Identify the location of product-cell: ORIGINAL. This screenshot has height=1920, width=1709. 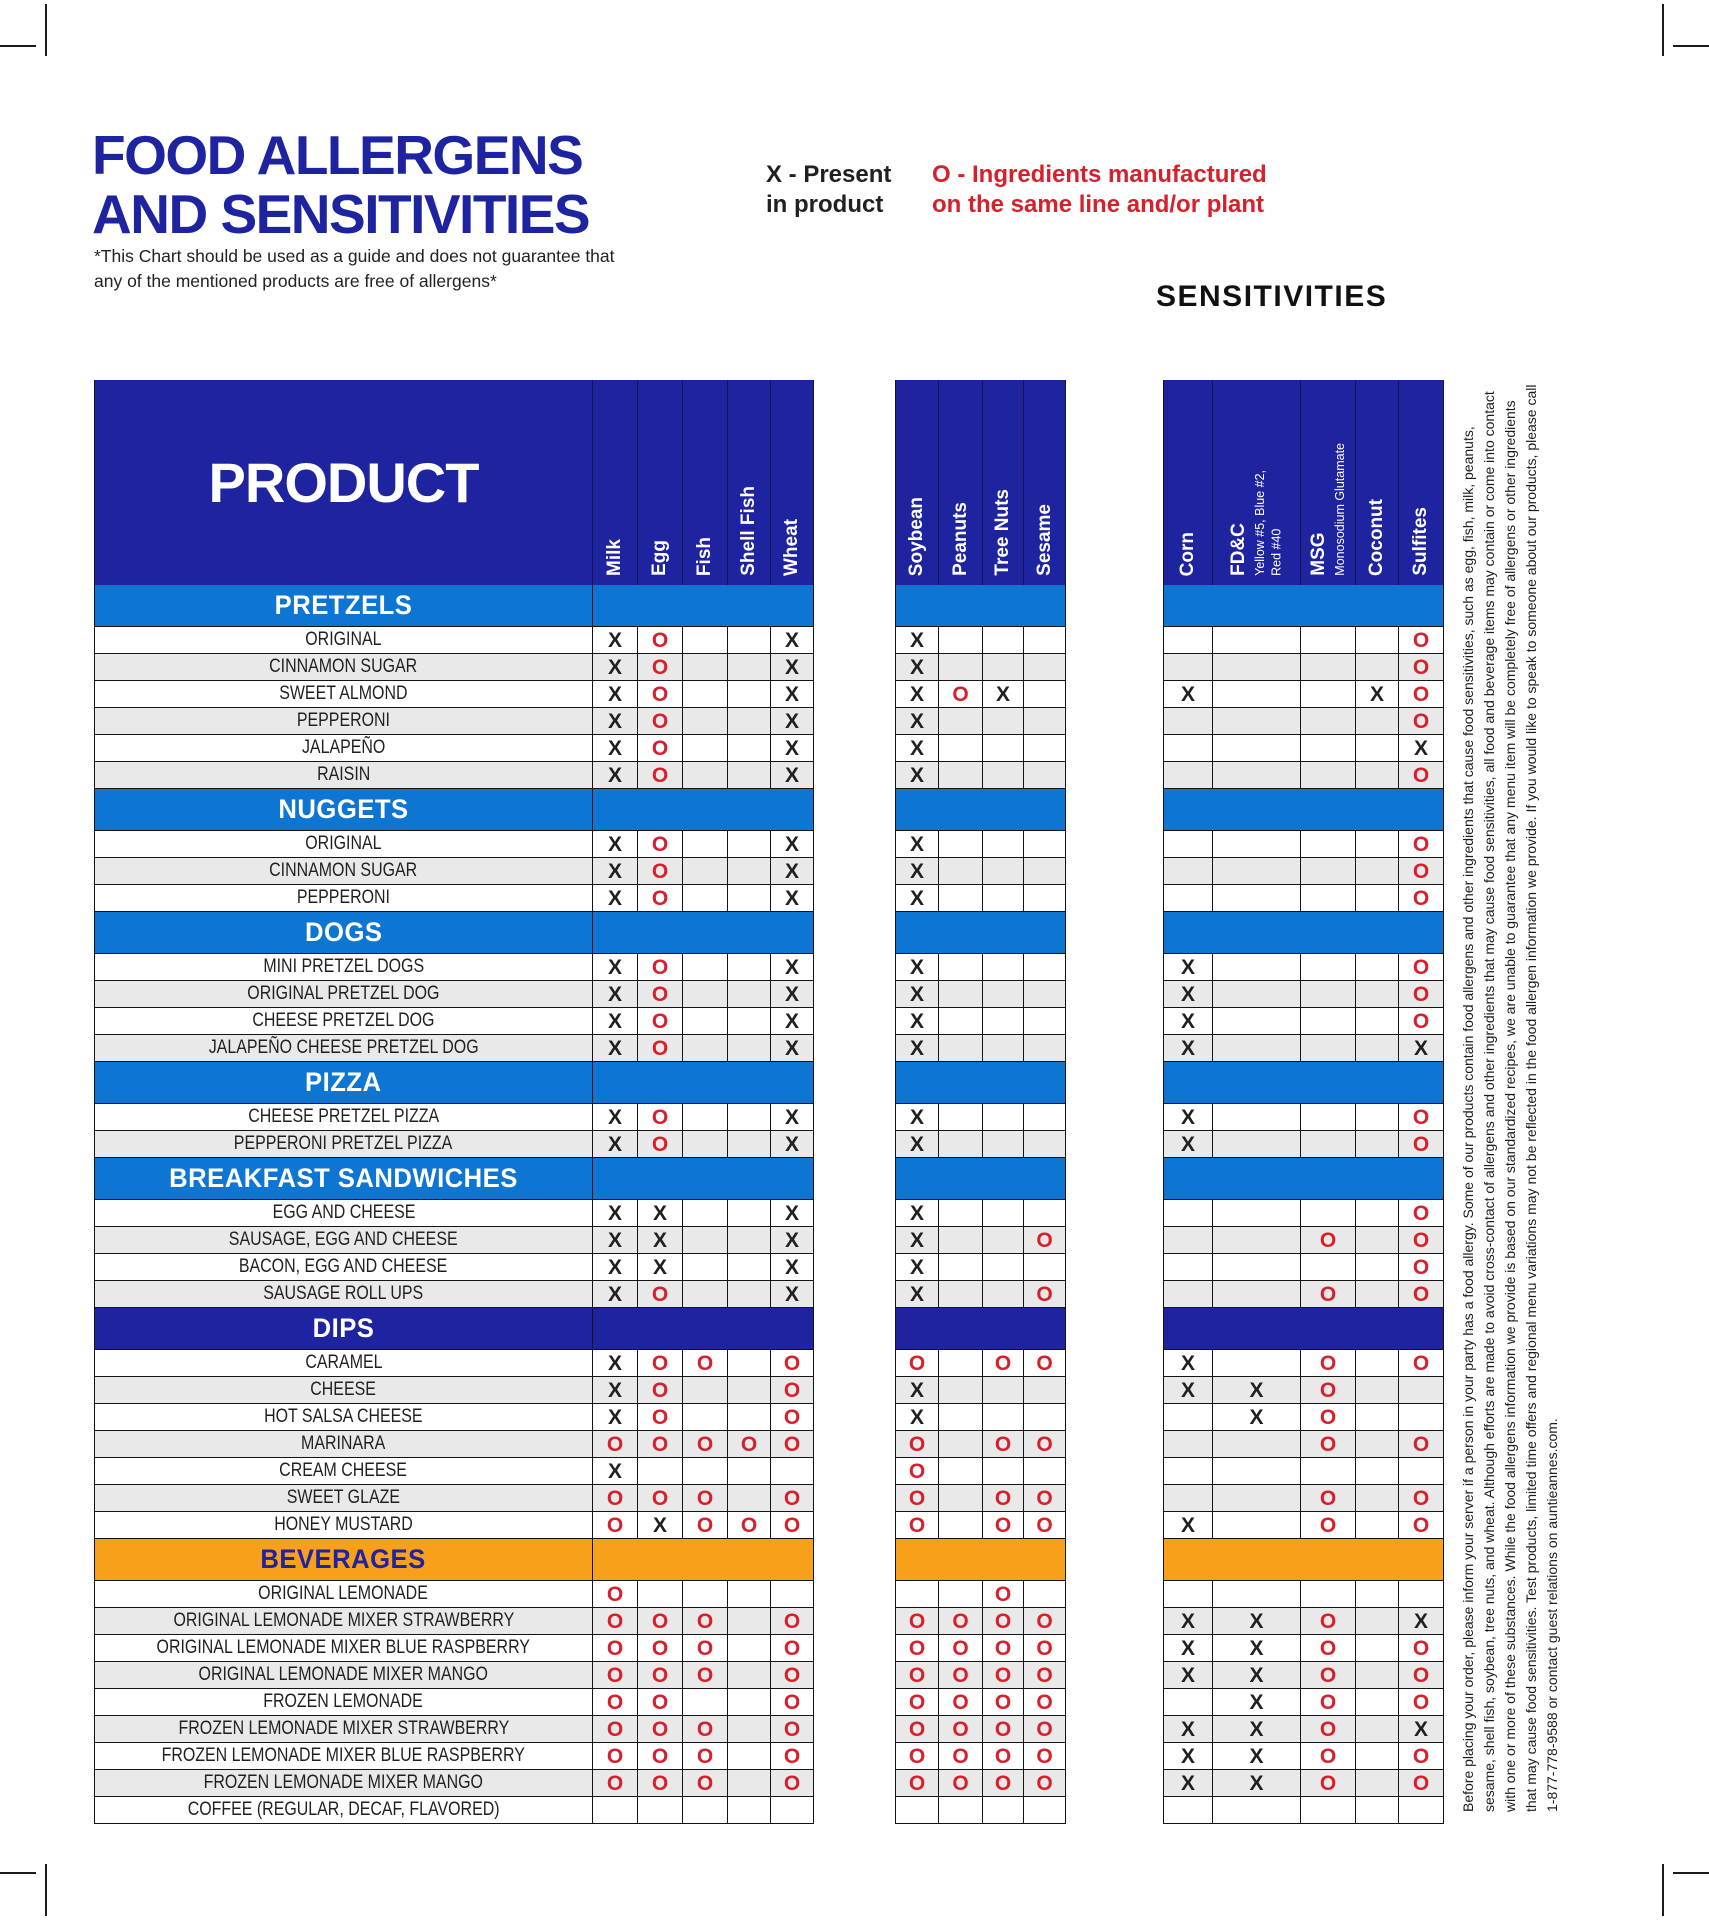
(344, 844).